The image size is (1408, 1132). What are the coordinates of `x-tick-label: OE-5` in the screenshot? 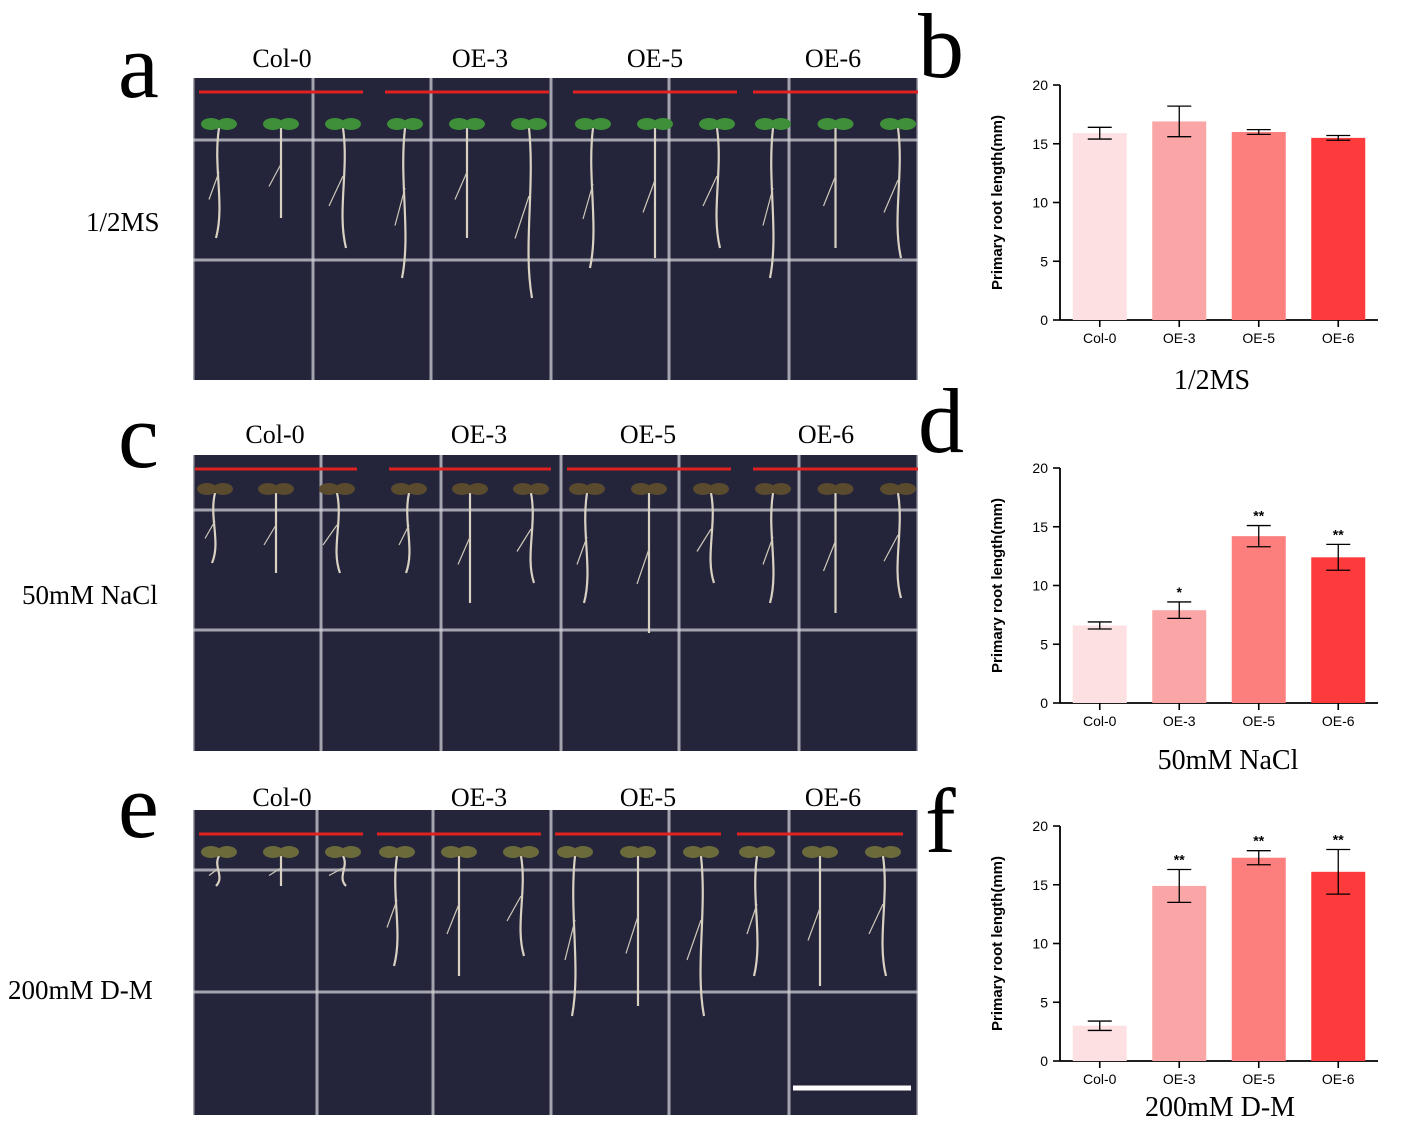 It's located at (1258, 721).